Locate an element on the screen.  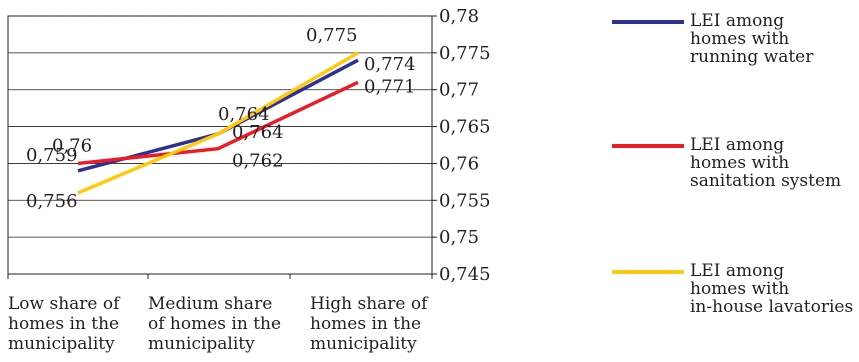
y-tick-label: 0,745 is located at coordinates (465, 274).